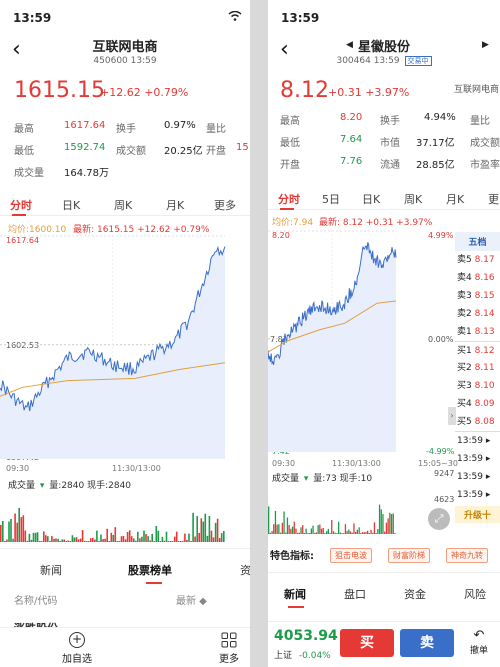 Image resolution: width=500 pixels, height=667 pixels. I want to click on order-book-price: 8.16, so click(483, 278).